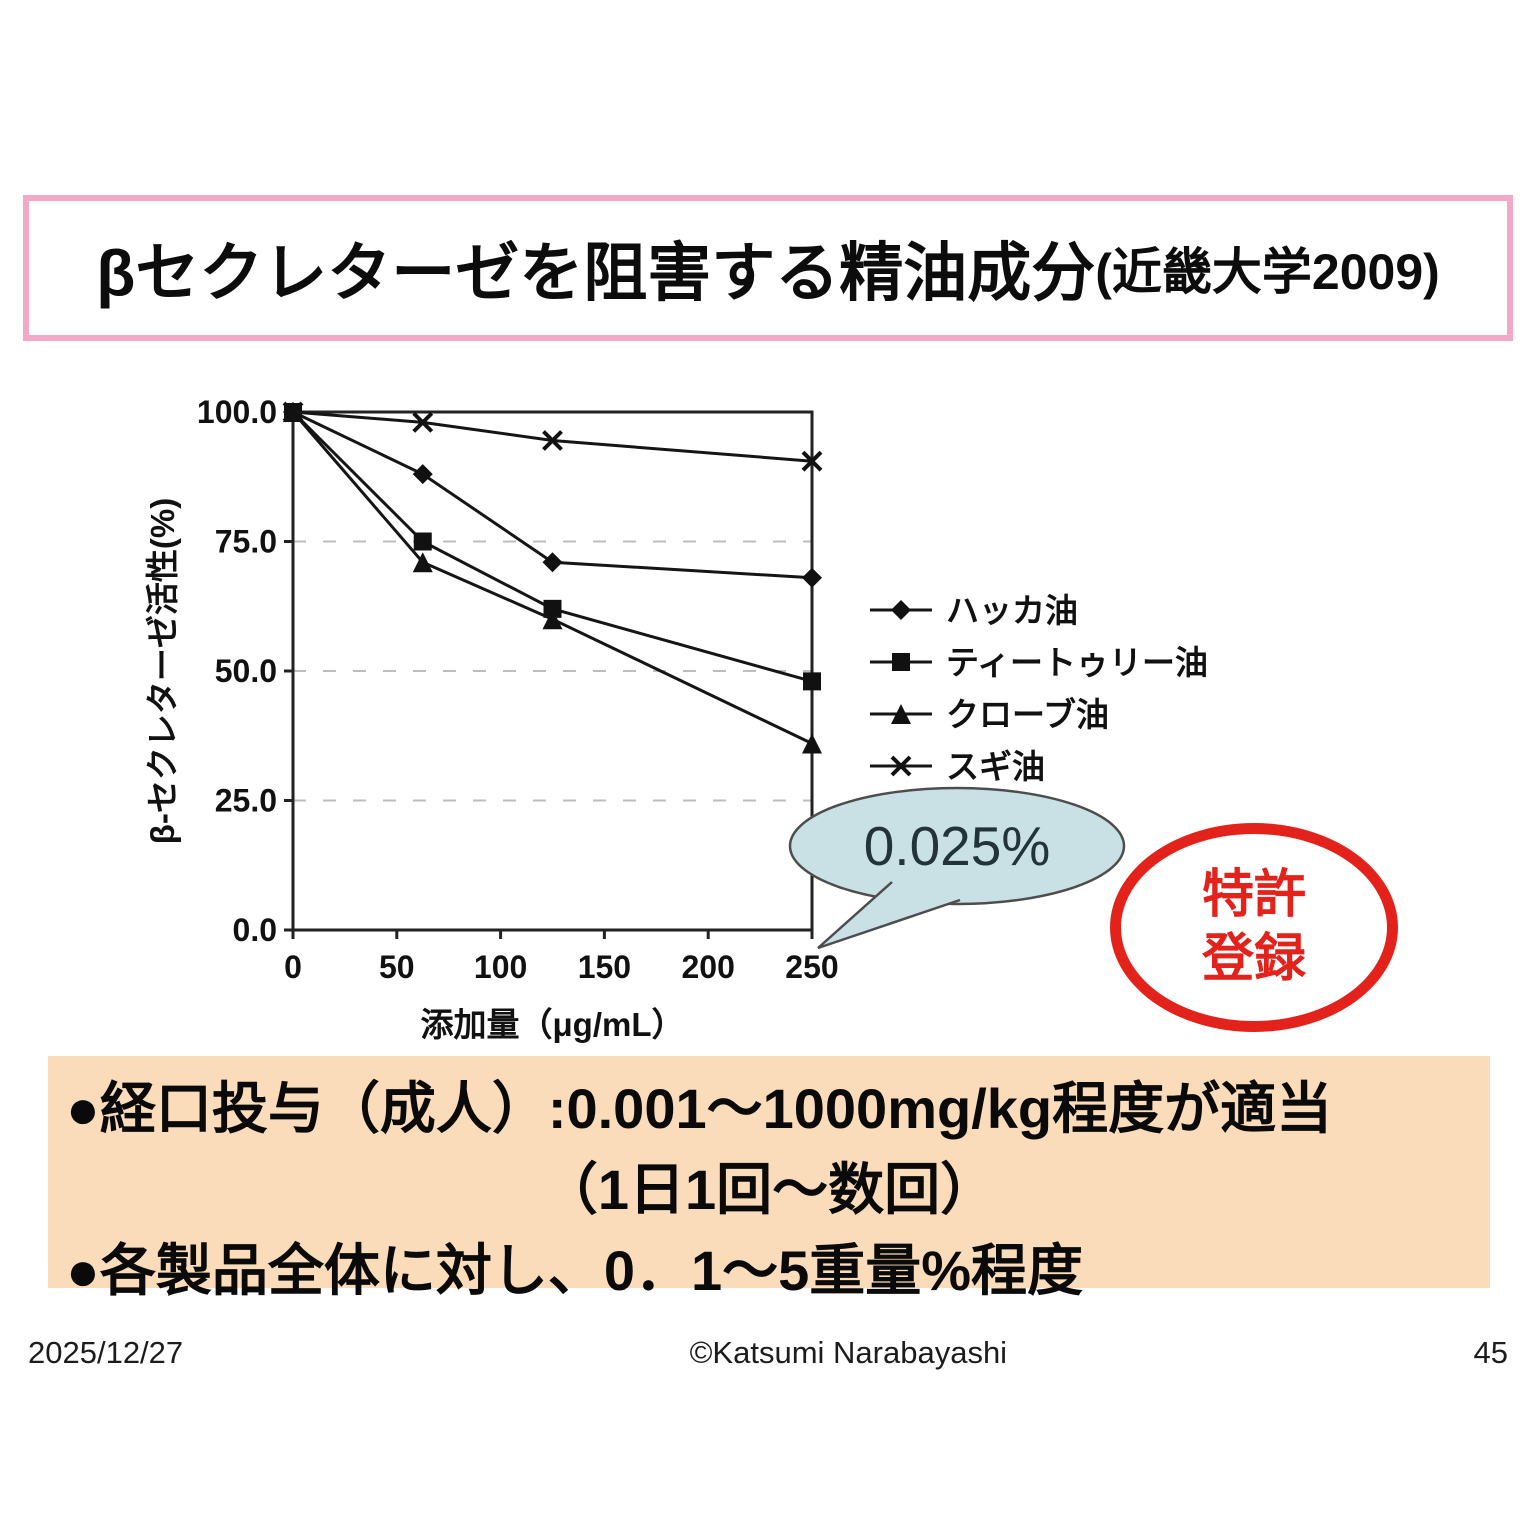 The width and height of the screenshot is (1536, 1536). Describe the element at coordinates (769, 1189) in the screenshot. I see `note-frequency: （1日1回～数回）` at that location.